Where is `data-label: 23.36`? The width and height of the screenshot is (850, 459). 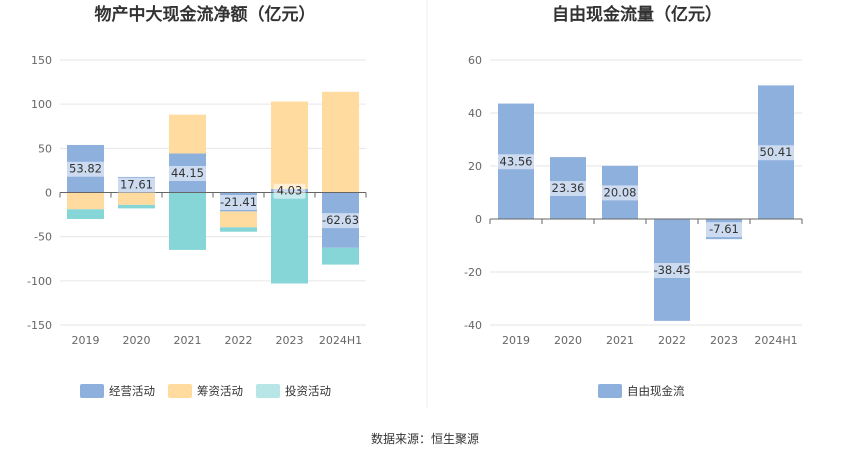
data-label: 23.36 is located at coordinates (568, 188).